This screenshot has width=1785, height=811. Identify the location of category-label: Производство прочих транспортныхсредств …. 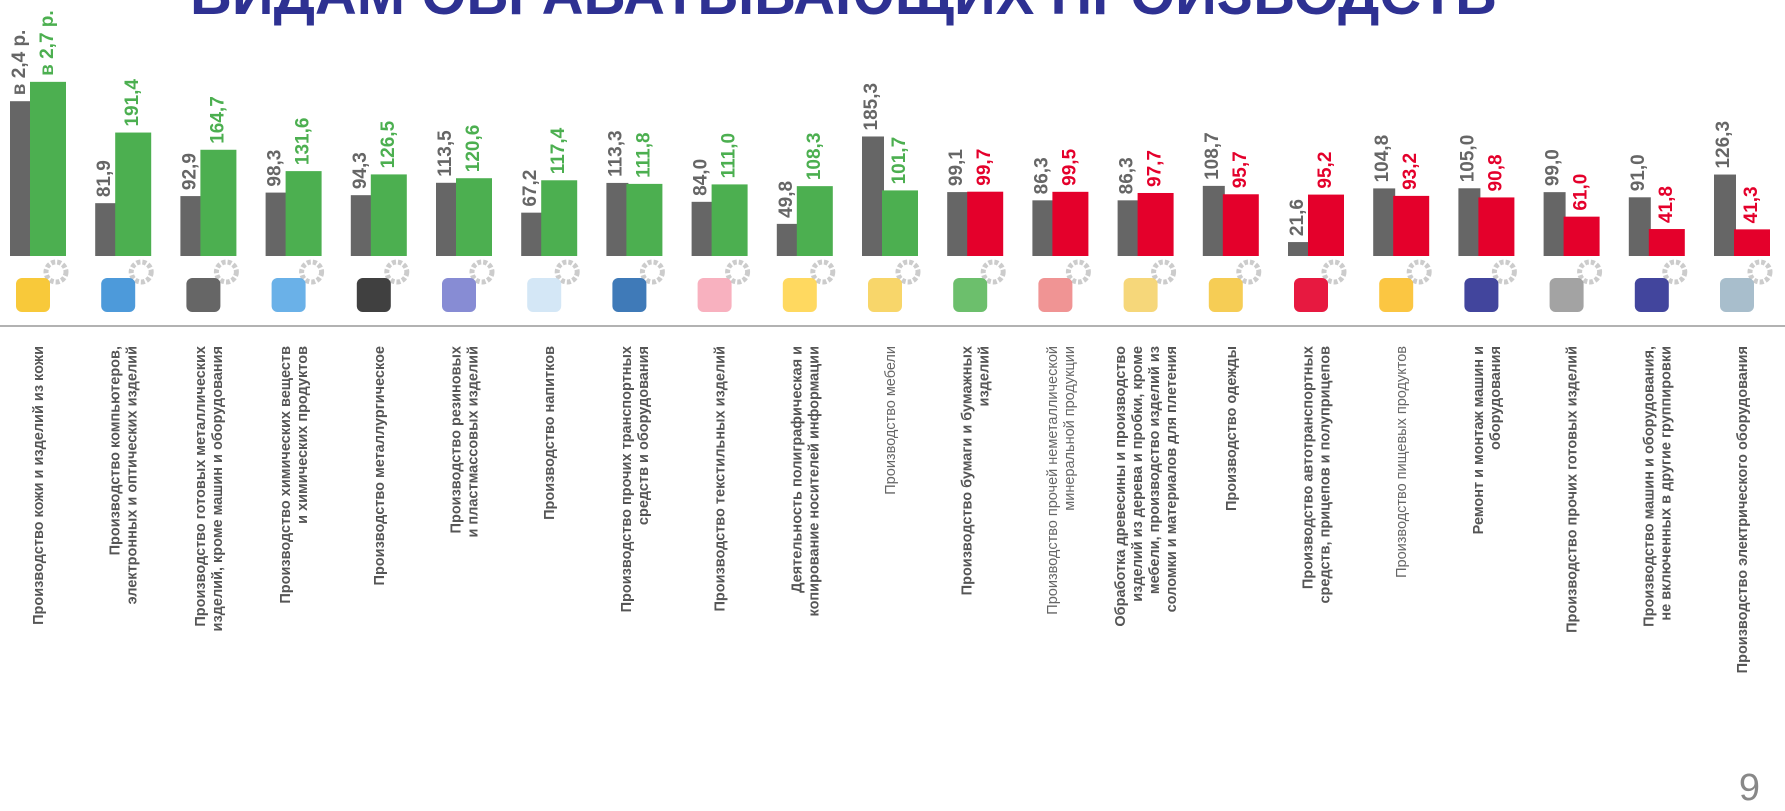
(635, 479).